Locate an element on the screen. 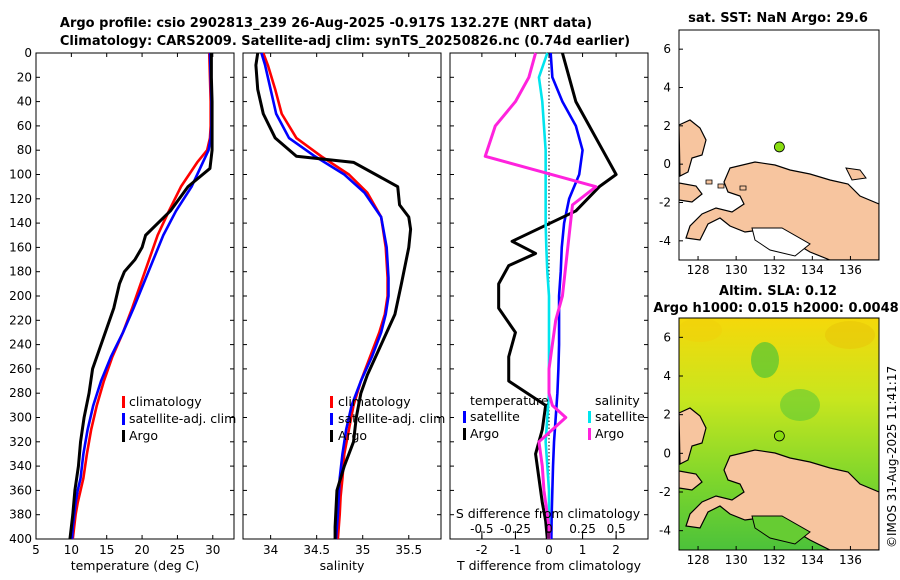  depth-tick-label: 380 is located at coordinates (20, 515).